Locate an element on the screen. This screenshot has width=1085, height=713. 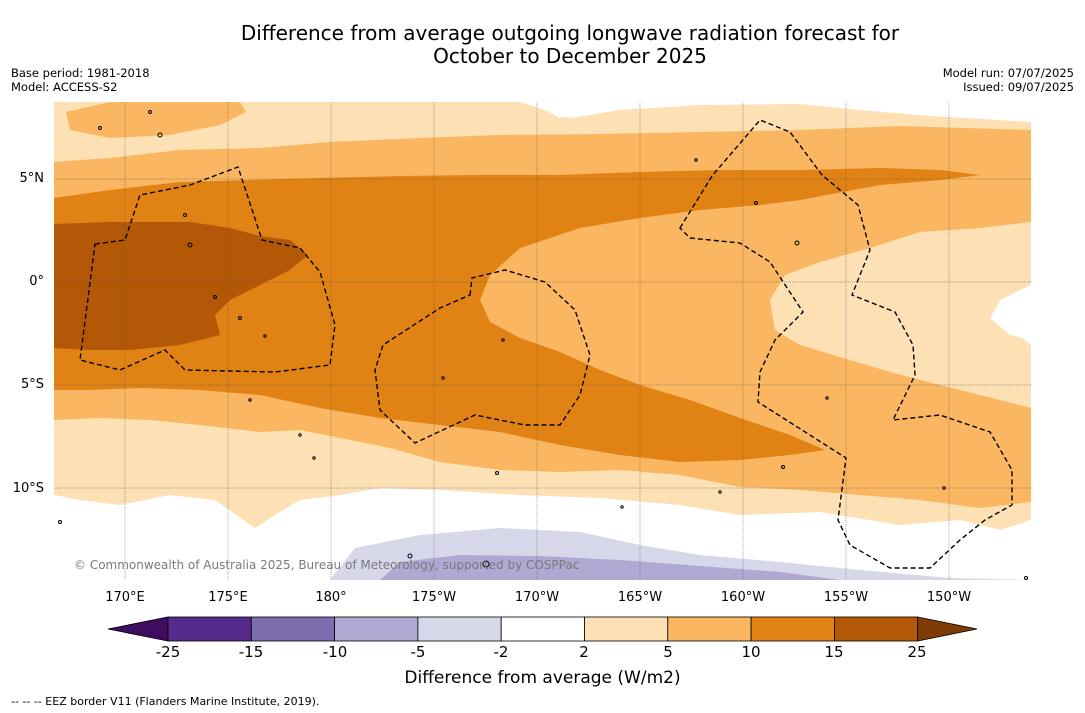
lon-label: 150°W is located at coordinates (949, 597).